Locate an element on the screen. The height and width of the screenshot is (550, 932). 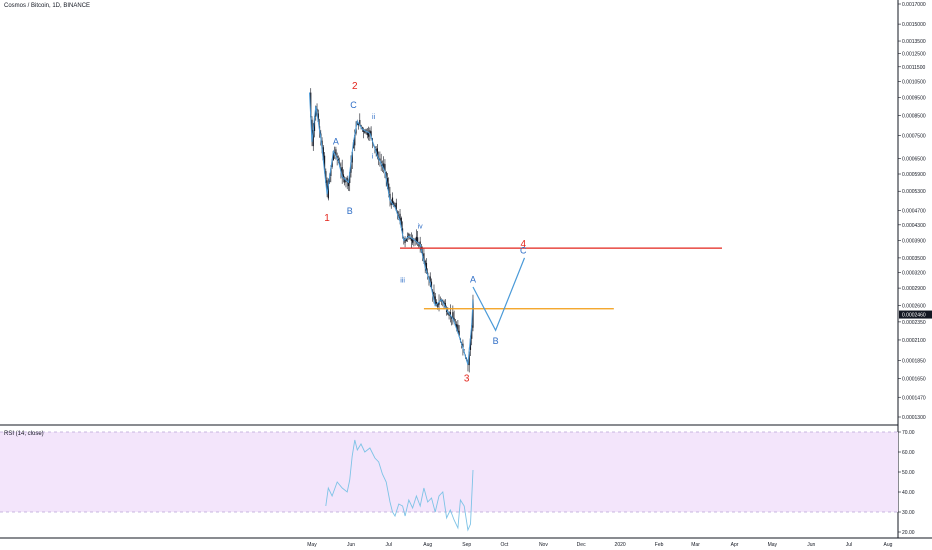
price-tick-label: 0.0002600 is located at coordinates (914, 307).